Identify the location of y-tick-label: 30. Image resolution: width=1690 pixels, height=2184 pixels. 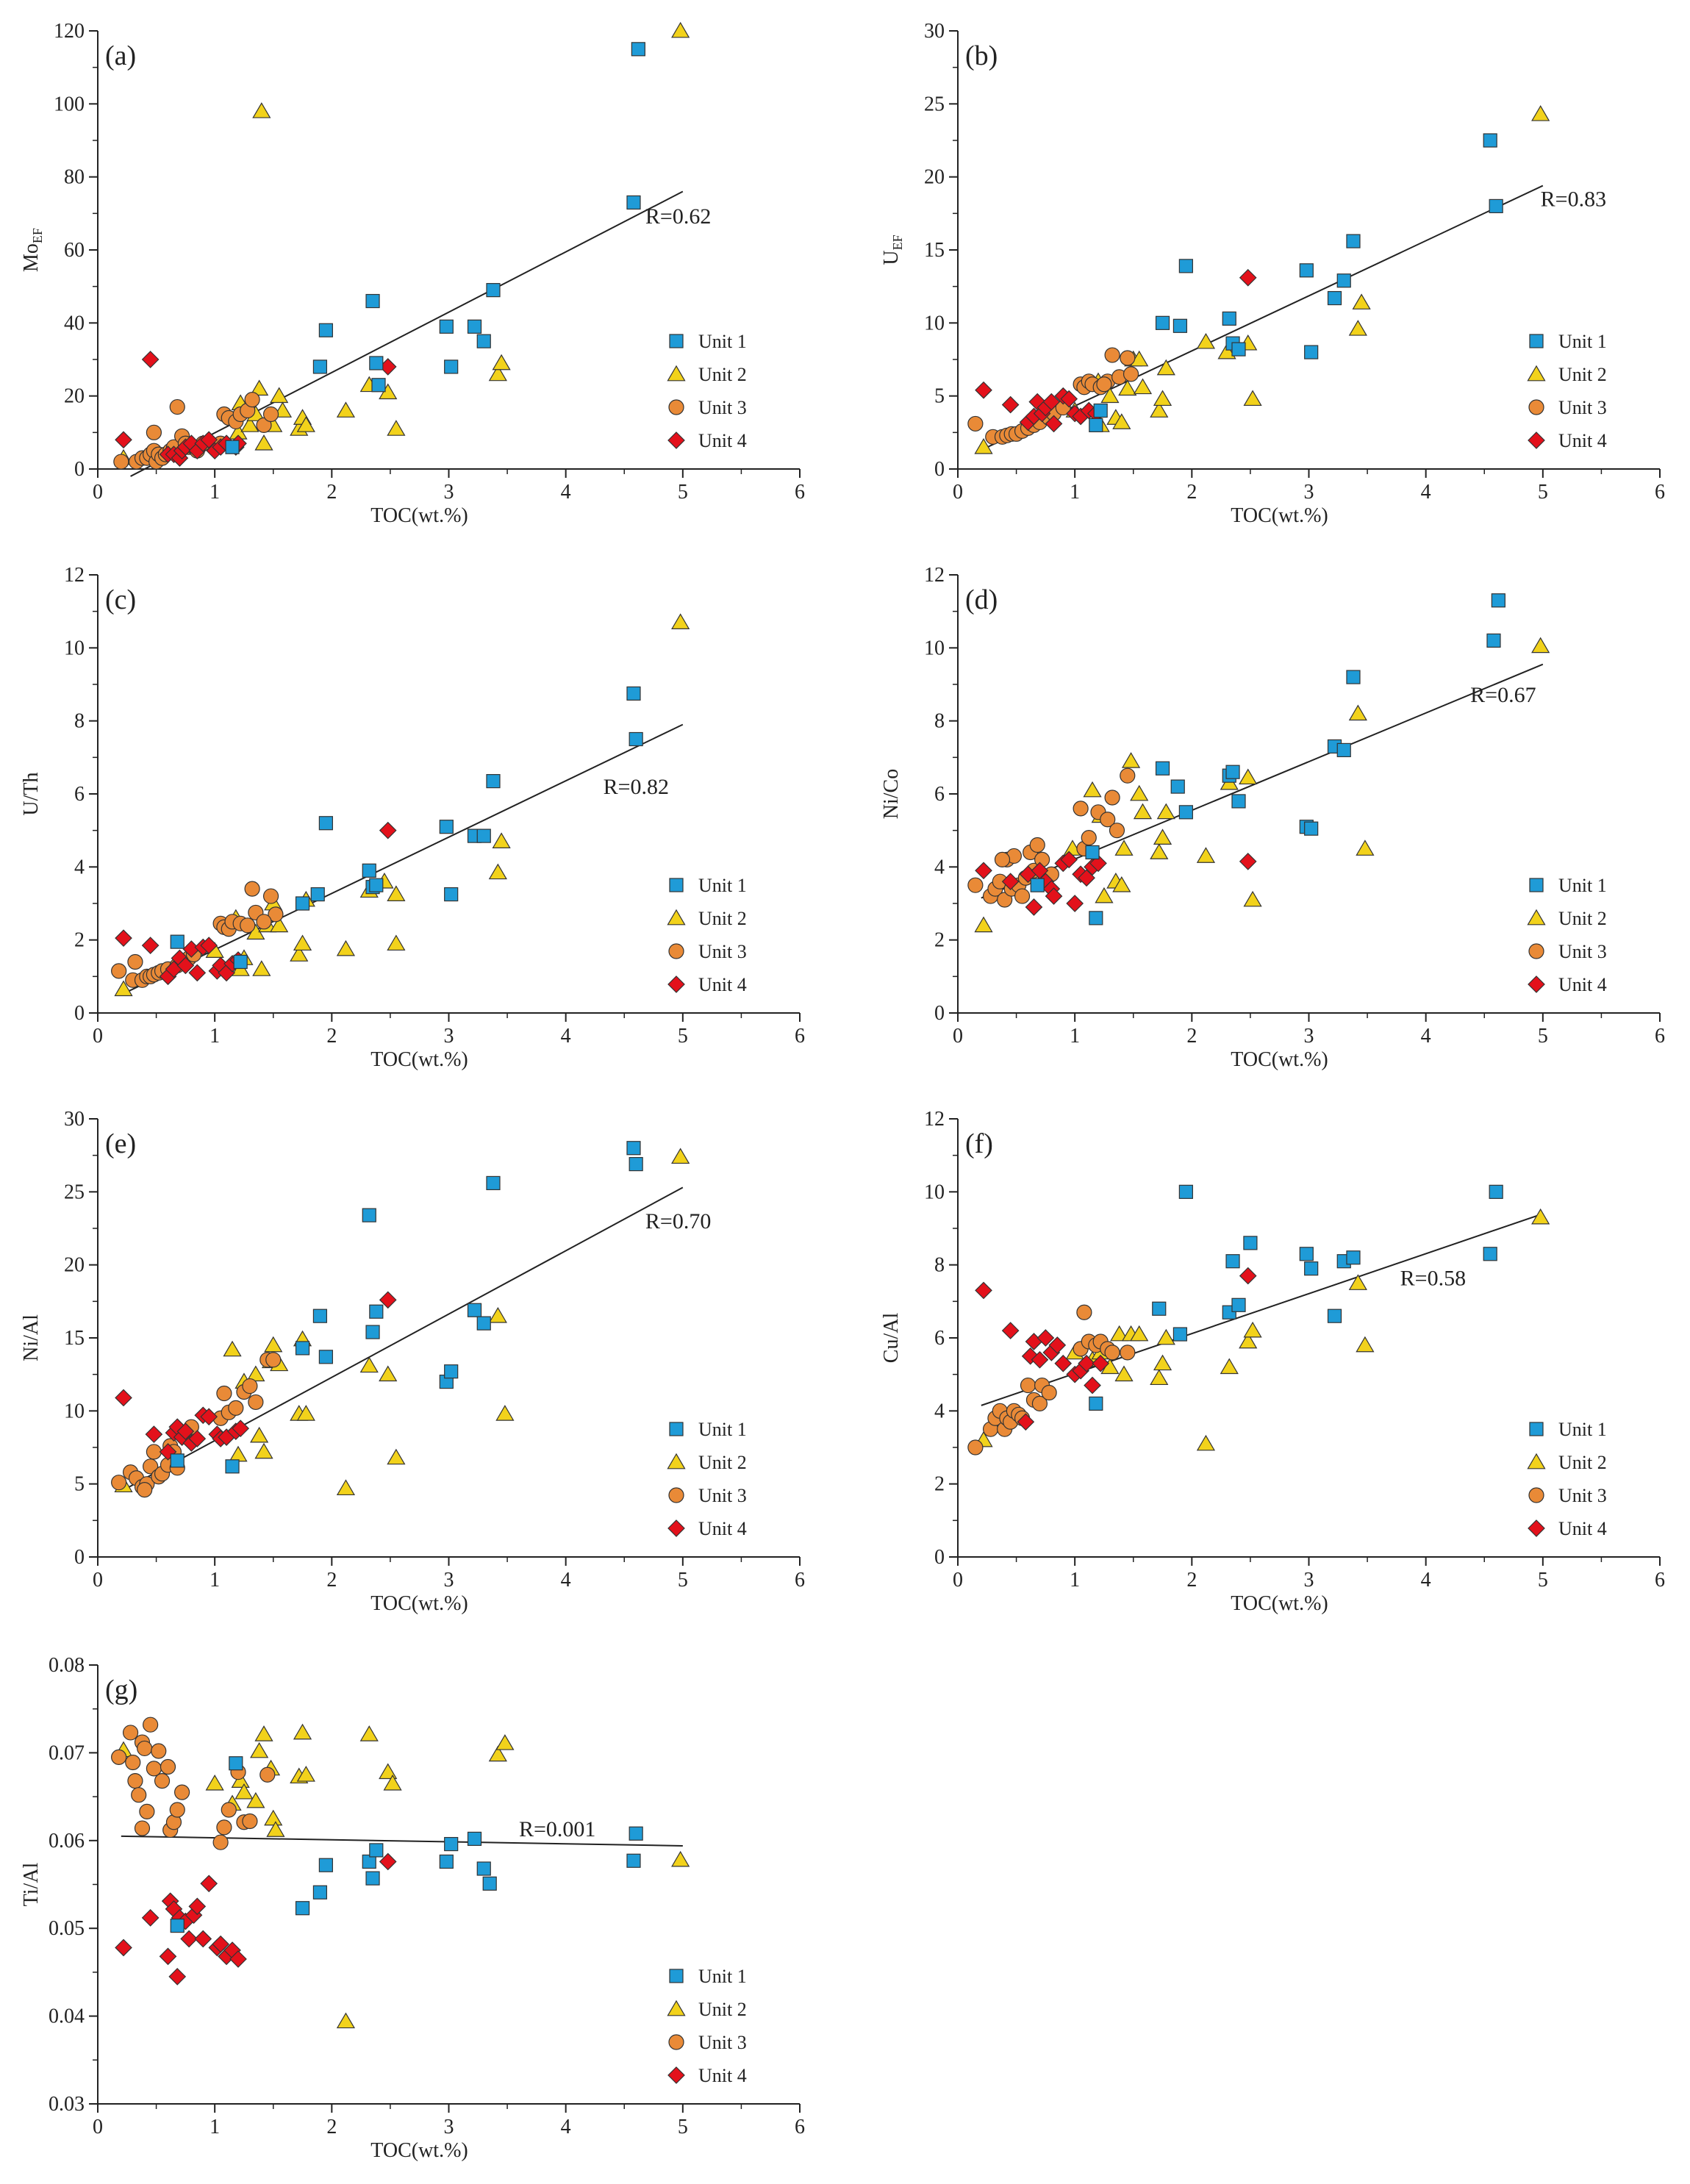
(75, 1119).